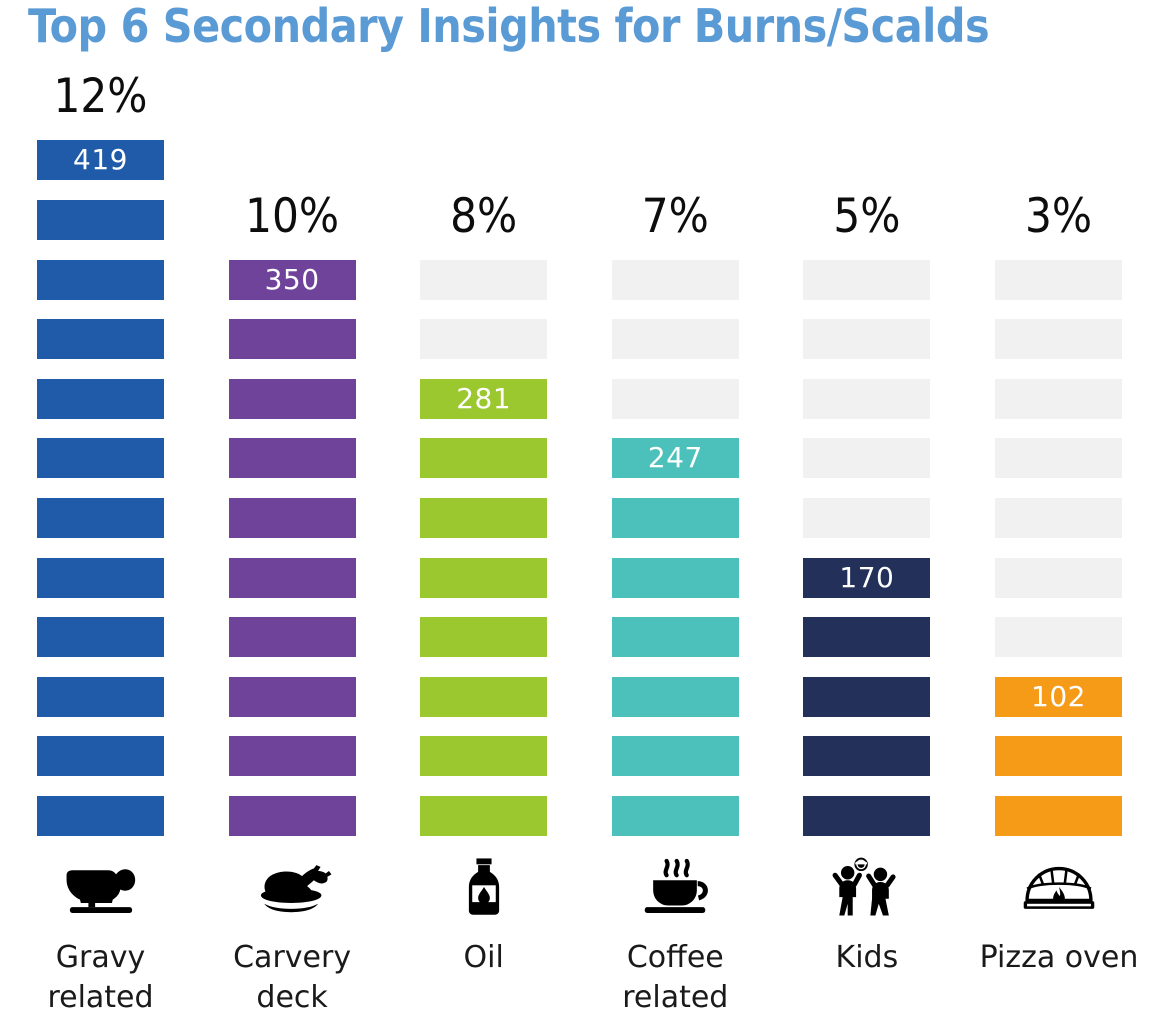 The width and height of the screenshot is (1172, 1029). Describe the element at coordinates (292, 216) in the screenshot. I see `percent-label-carvery-deck: 10%` at that location.